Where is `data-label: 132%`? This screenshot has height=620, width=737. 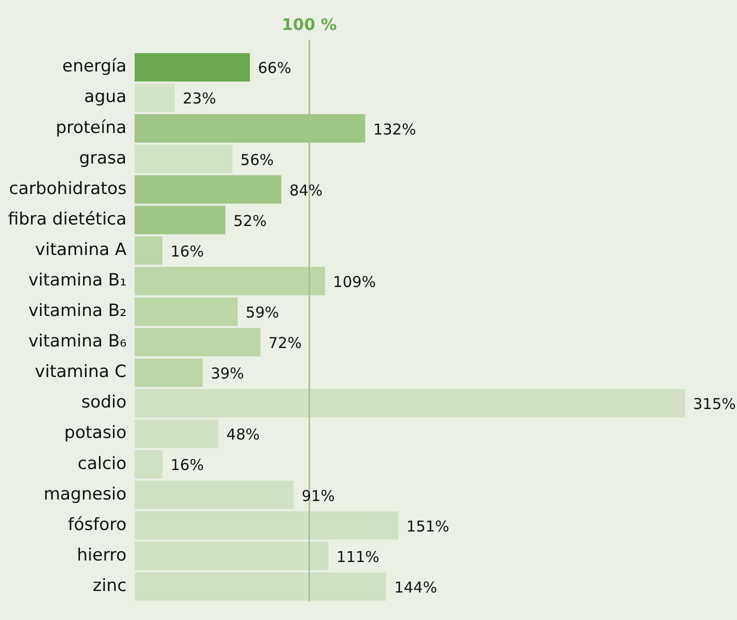
data-label: 132% is located at coordinates (394, 129).